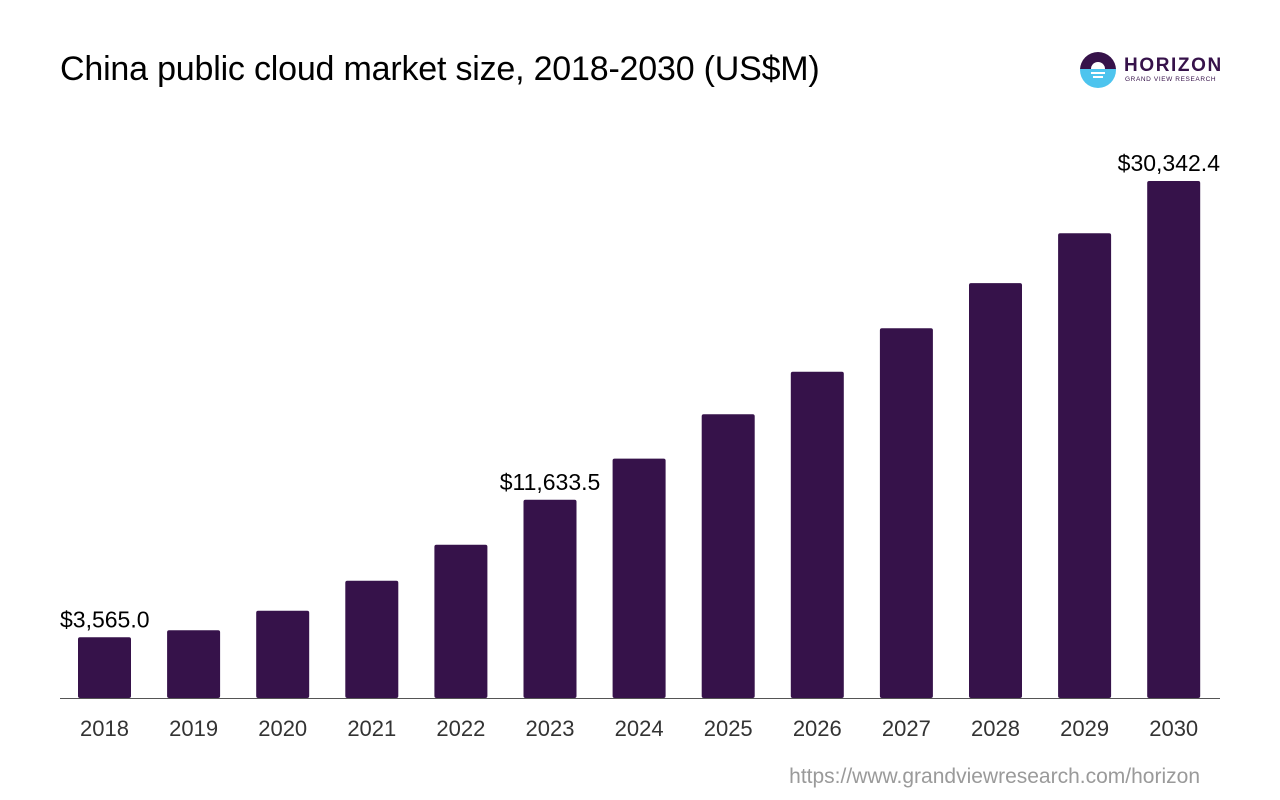 This screenshot has width=1280, height=800. What do you see at coordinates (193, 728) in the screenshot?
I see `x-tick-2019: 2019` at bounding box center [193, 728].